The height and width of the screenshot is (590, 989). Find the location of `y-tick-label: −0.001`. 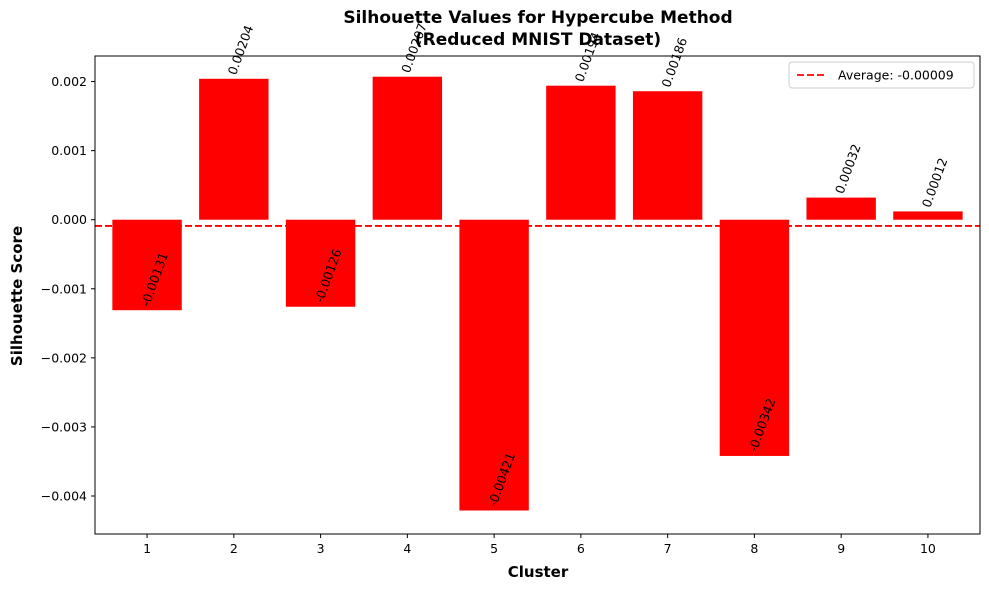

y-tick-label: −0.001 is located at coordinates (64, 288).